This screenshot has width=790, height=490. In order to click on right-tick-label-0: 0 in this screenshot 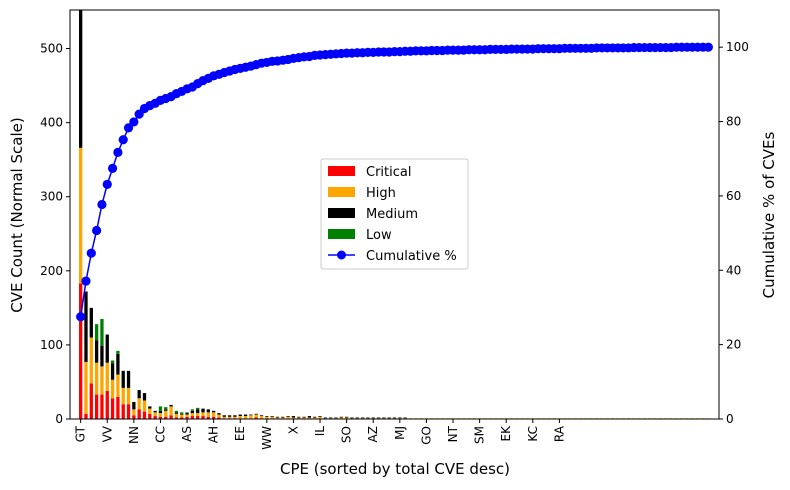, I will do `click(730, 419)`.